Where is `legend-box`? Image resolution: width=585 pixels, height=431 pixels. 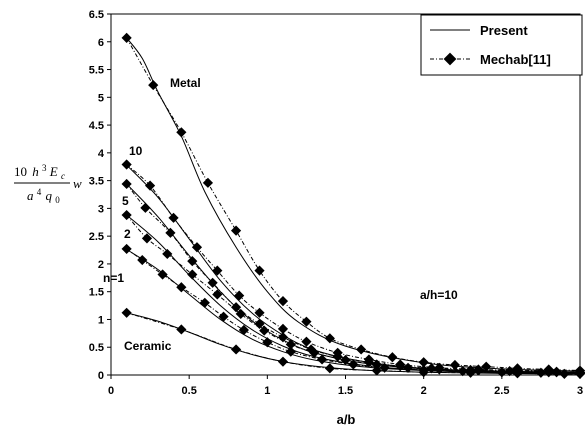
legend-box is located at coordinates (501, 45).